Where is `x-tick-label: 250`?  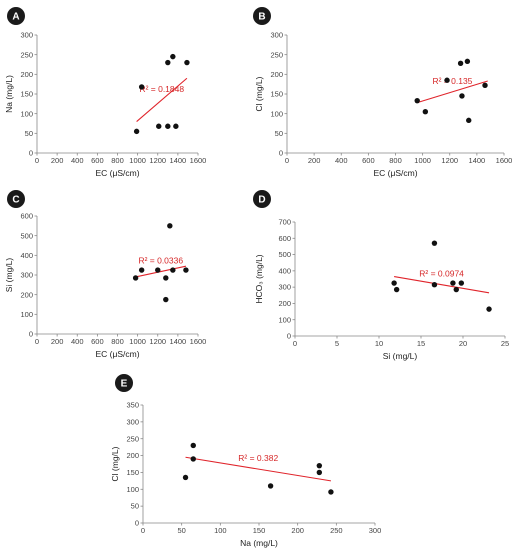 x-tick-label: 250 is located at coordinates (336, 530).